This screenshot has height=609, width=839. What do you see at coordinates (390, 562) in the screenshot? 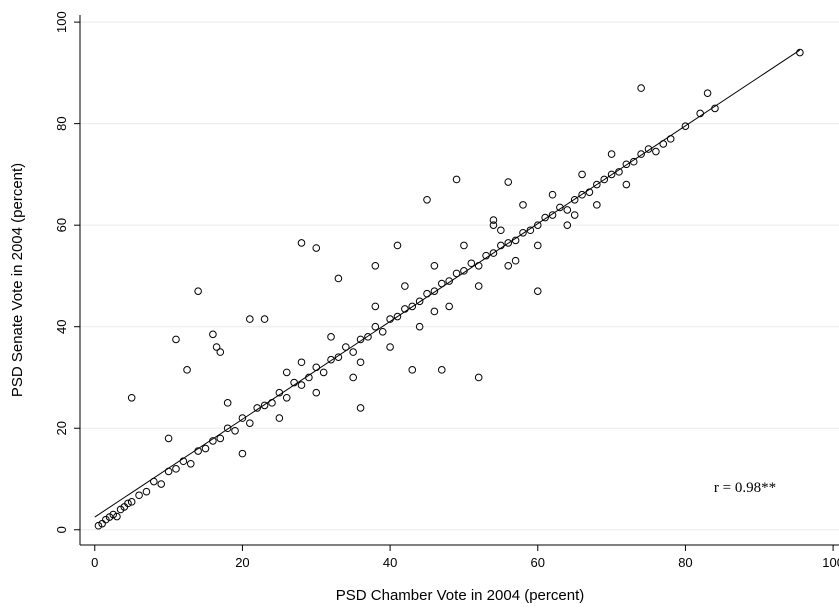
I see `x-tick-label: 40` at bounding box center [390, 562].